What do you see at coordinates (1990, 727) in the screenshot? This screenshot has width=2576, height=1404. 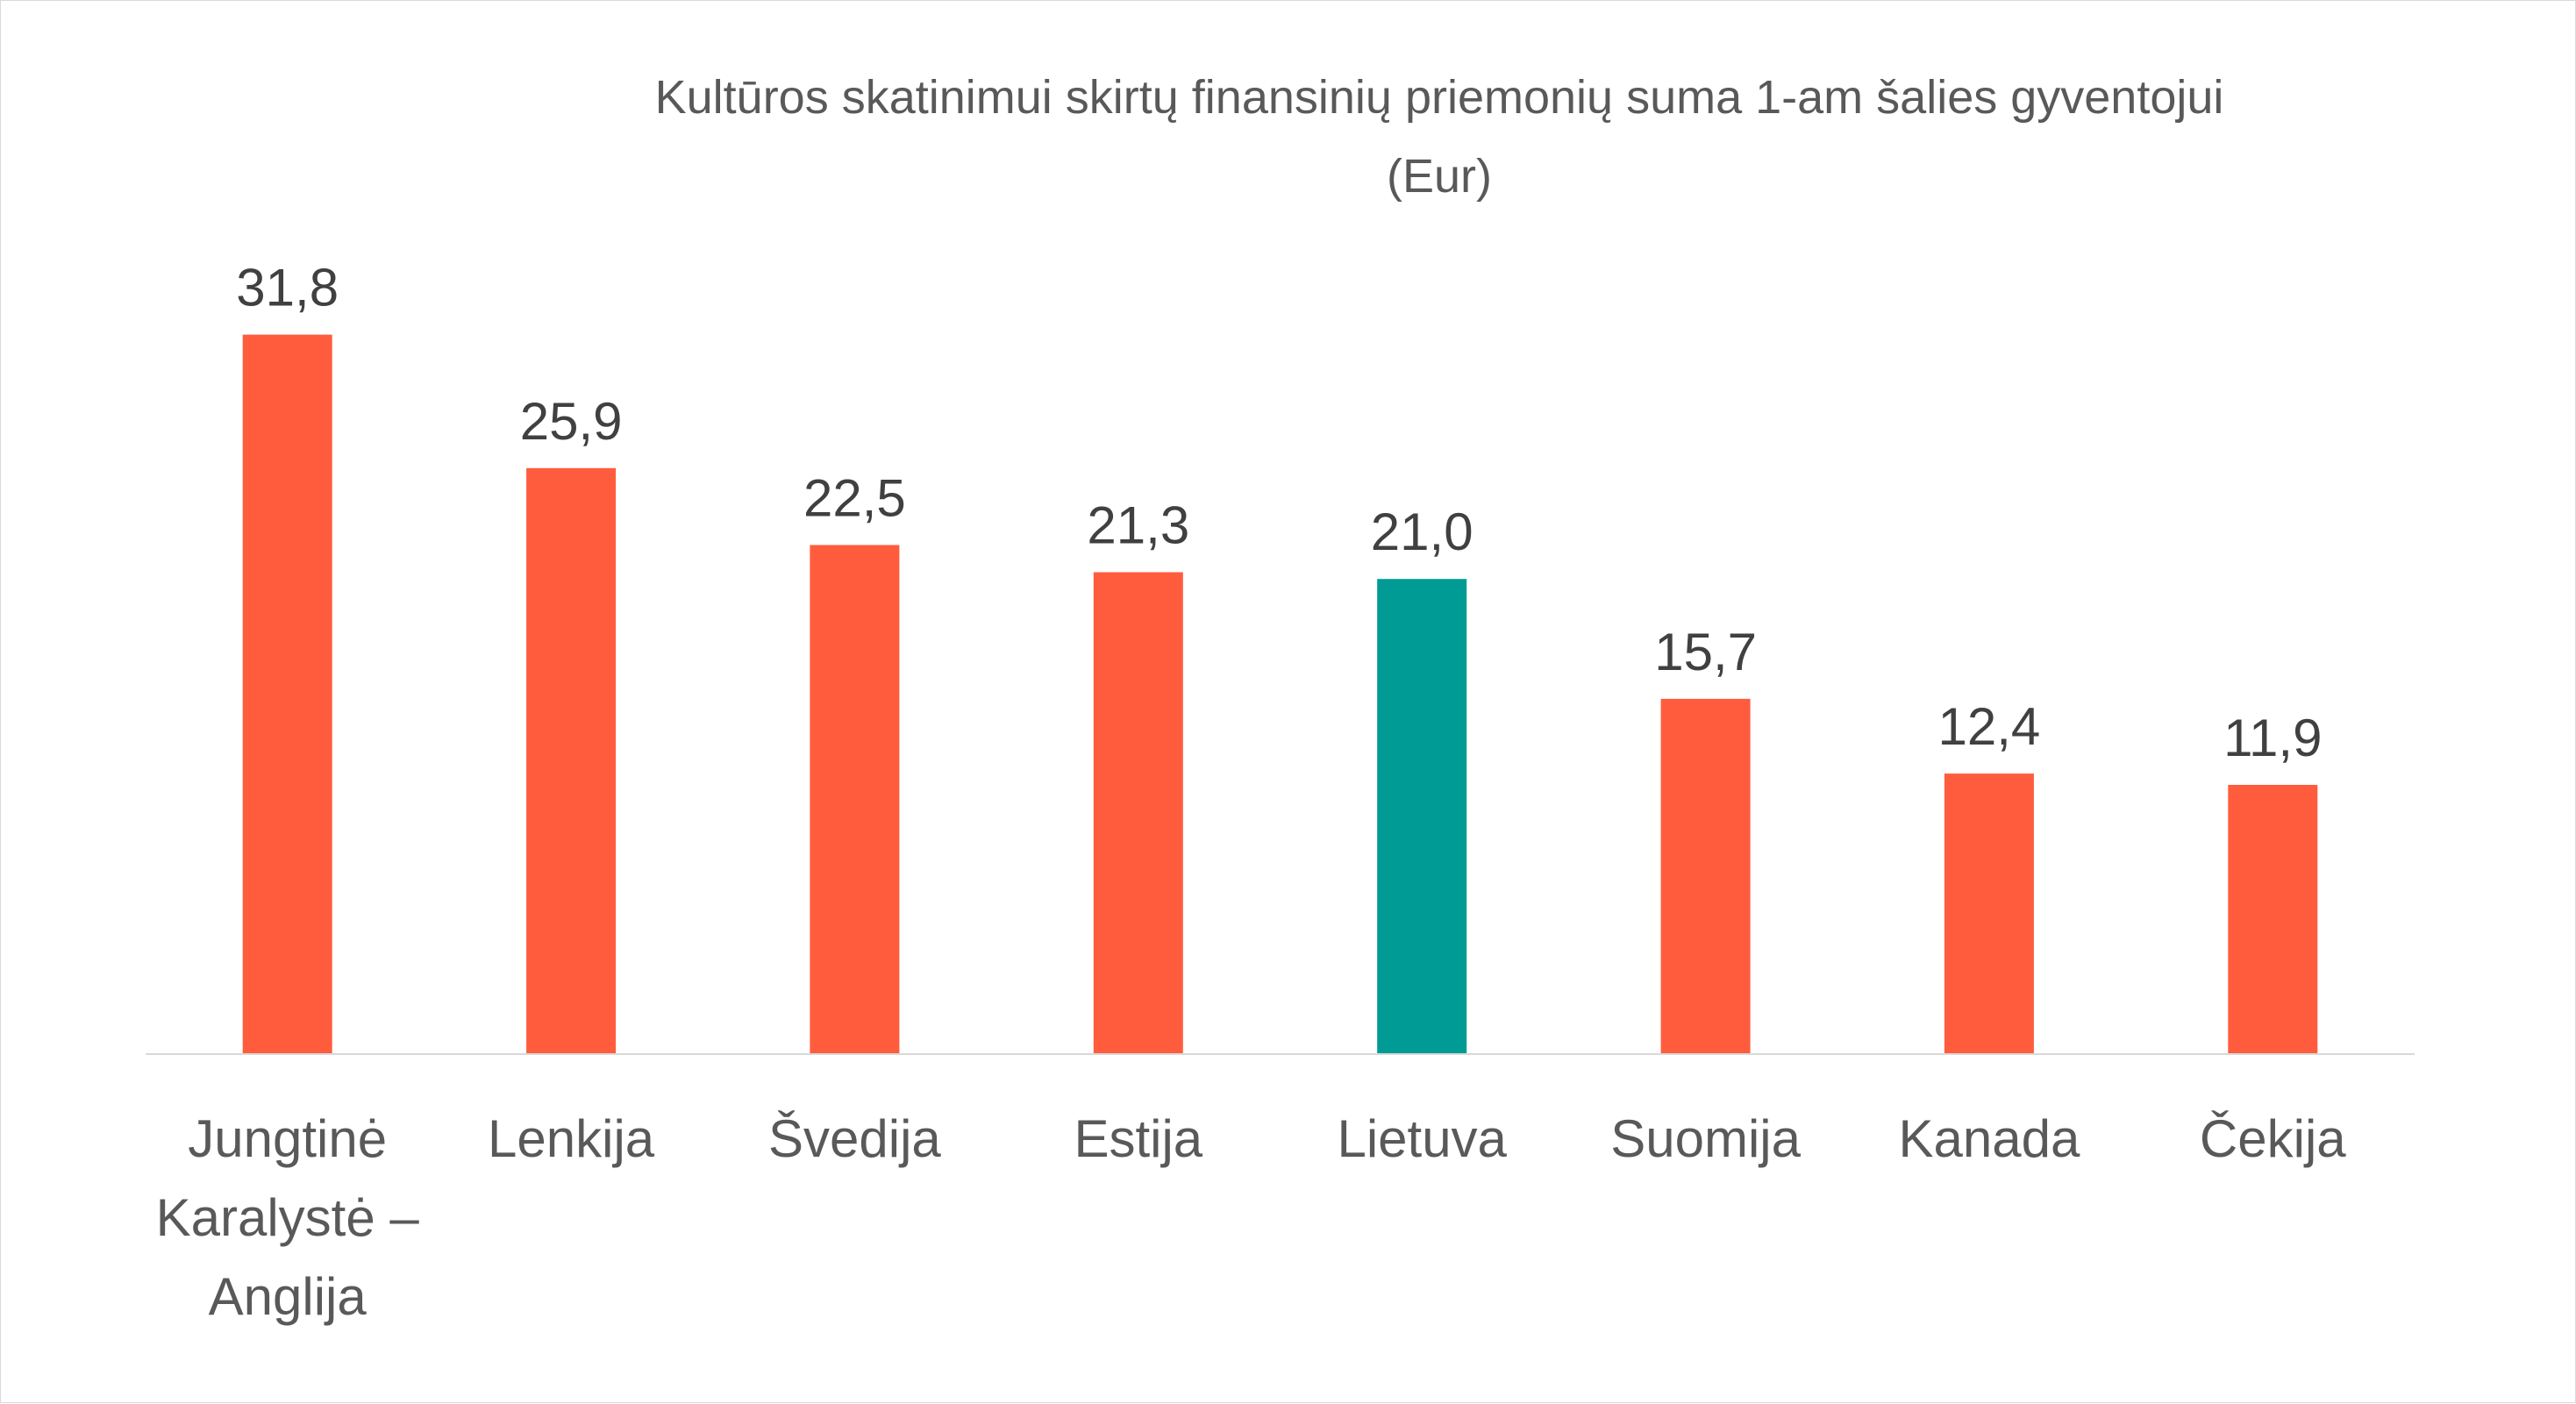 I see `value-label-6: 12,4` at bounding box center [1990, 727].